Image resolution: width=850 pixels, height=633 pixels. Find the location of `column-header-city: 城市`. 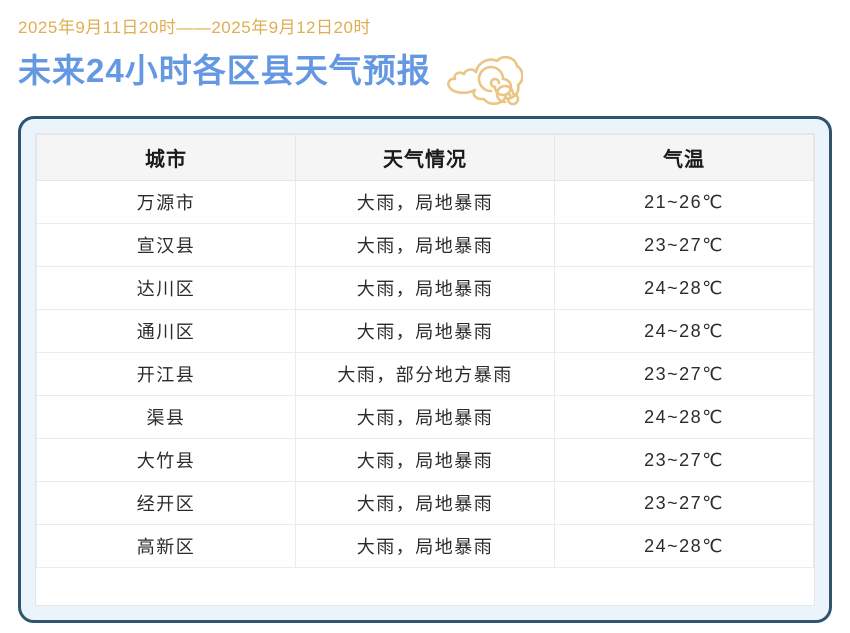

column-header-city: 城市 is located at coordinates (166, 157).